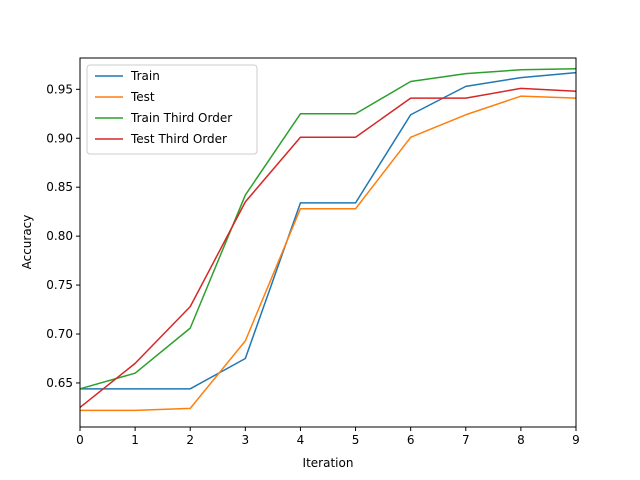  I want to click on x-axis-label: Iteration, so click(328, 463).